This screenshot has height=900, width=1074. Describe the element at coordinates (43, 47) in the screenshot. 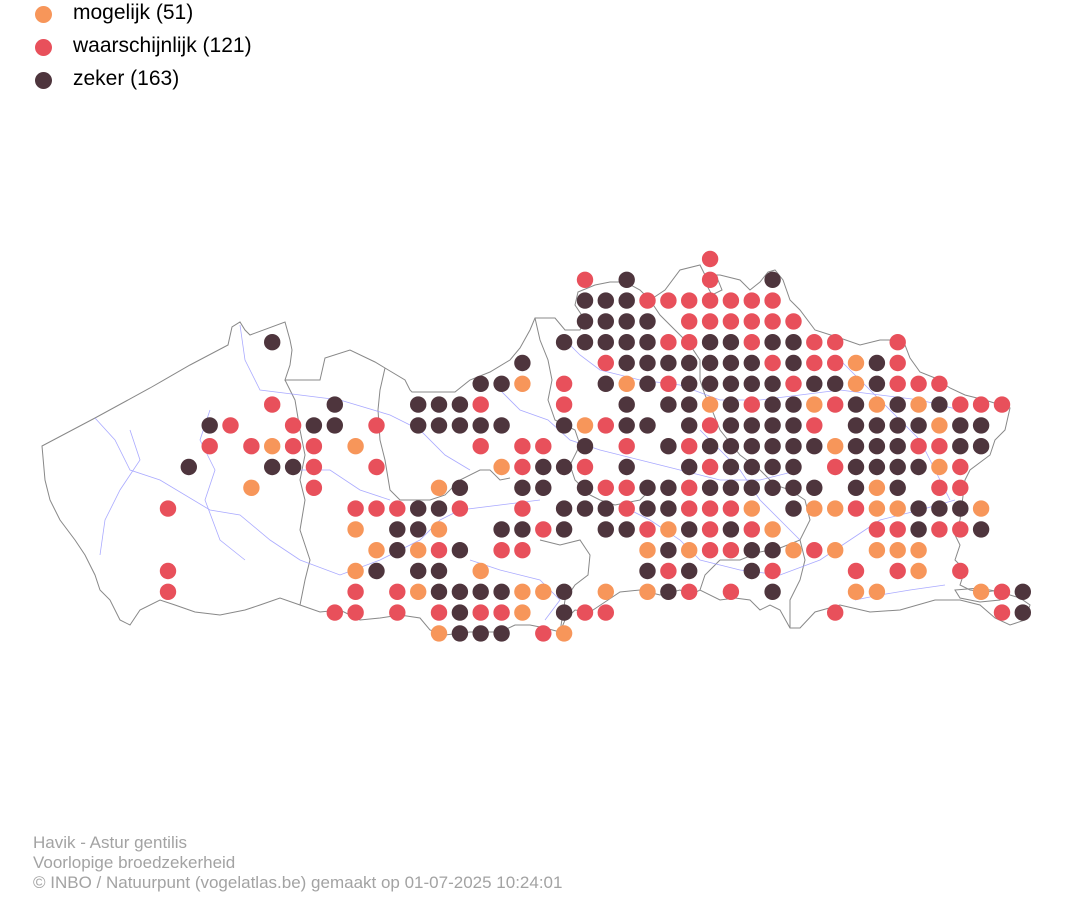

I see `legend-dot-waarschijnlijk` at that location.